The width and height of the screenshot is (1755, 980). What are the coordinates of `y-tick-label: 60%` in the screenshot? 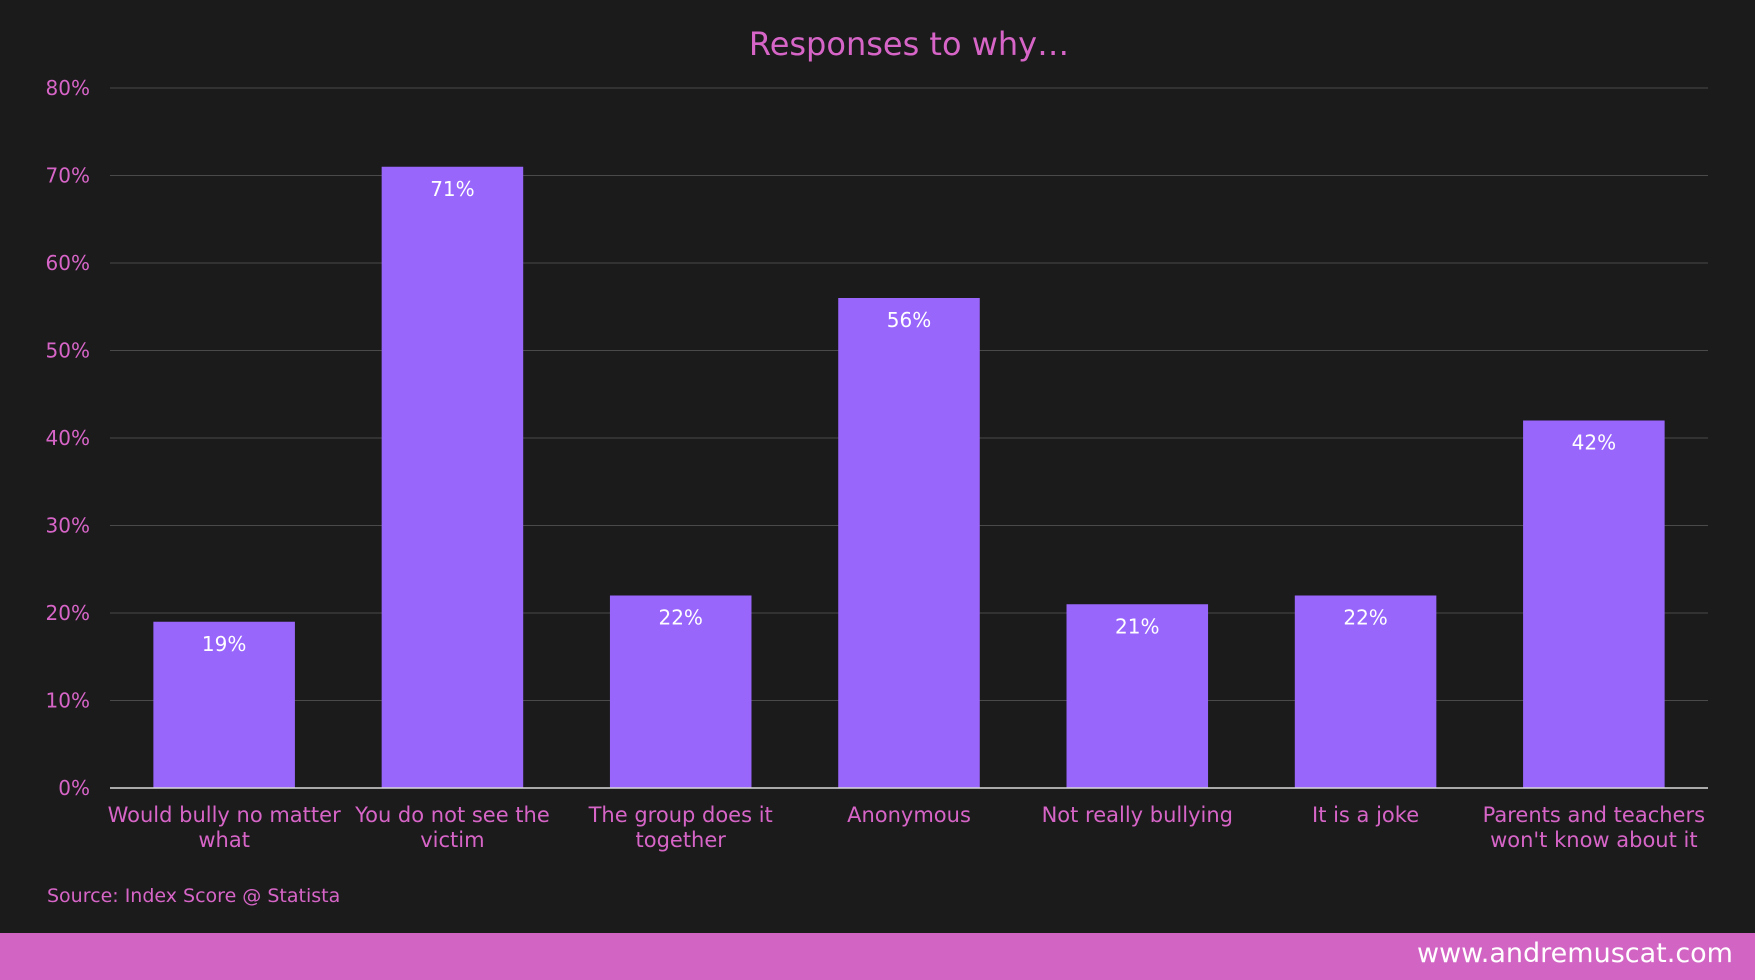 It's located at (68, 263).